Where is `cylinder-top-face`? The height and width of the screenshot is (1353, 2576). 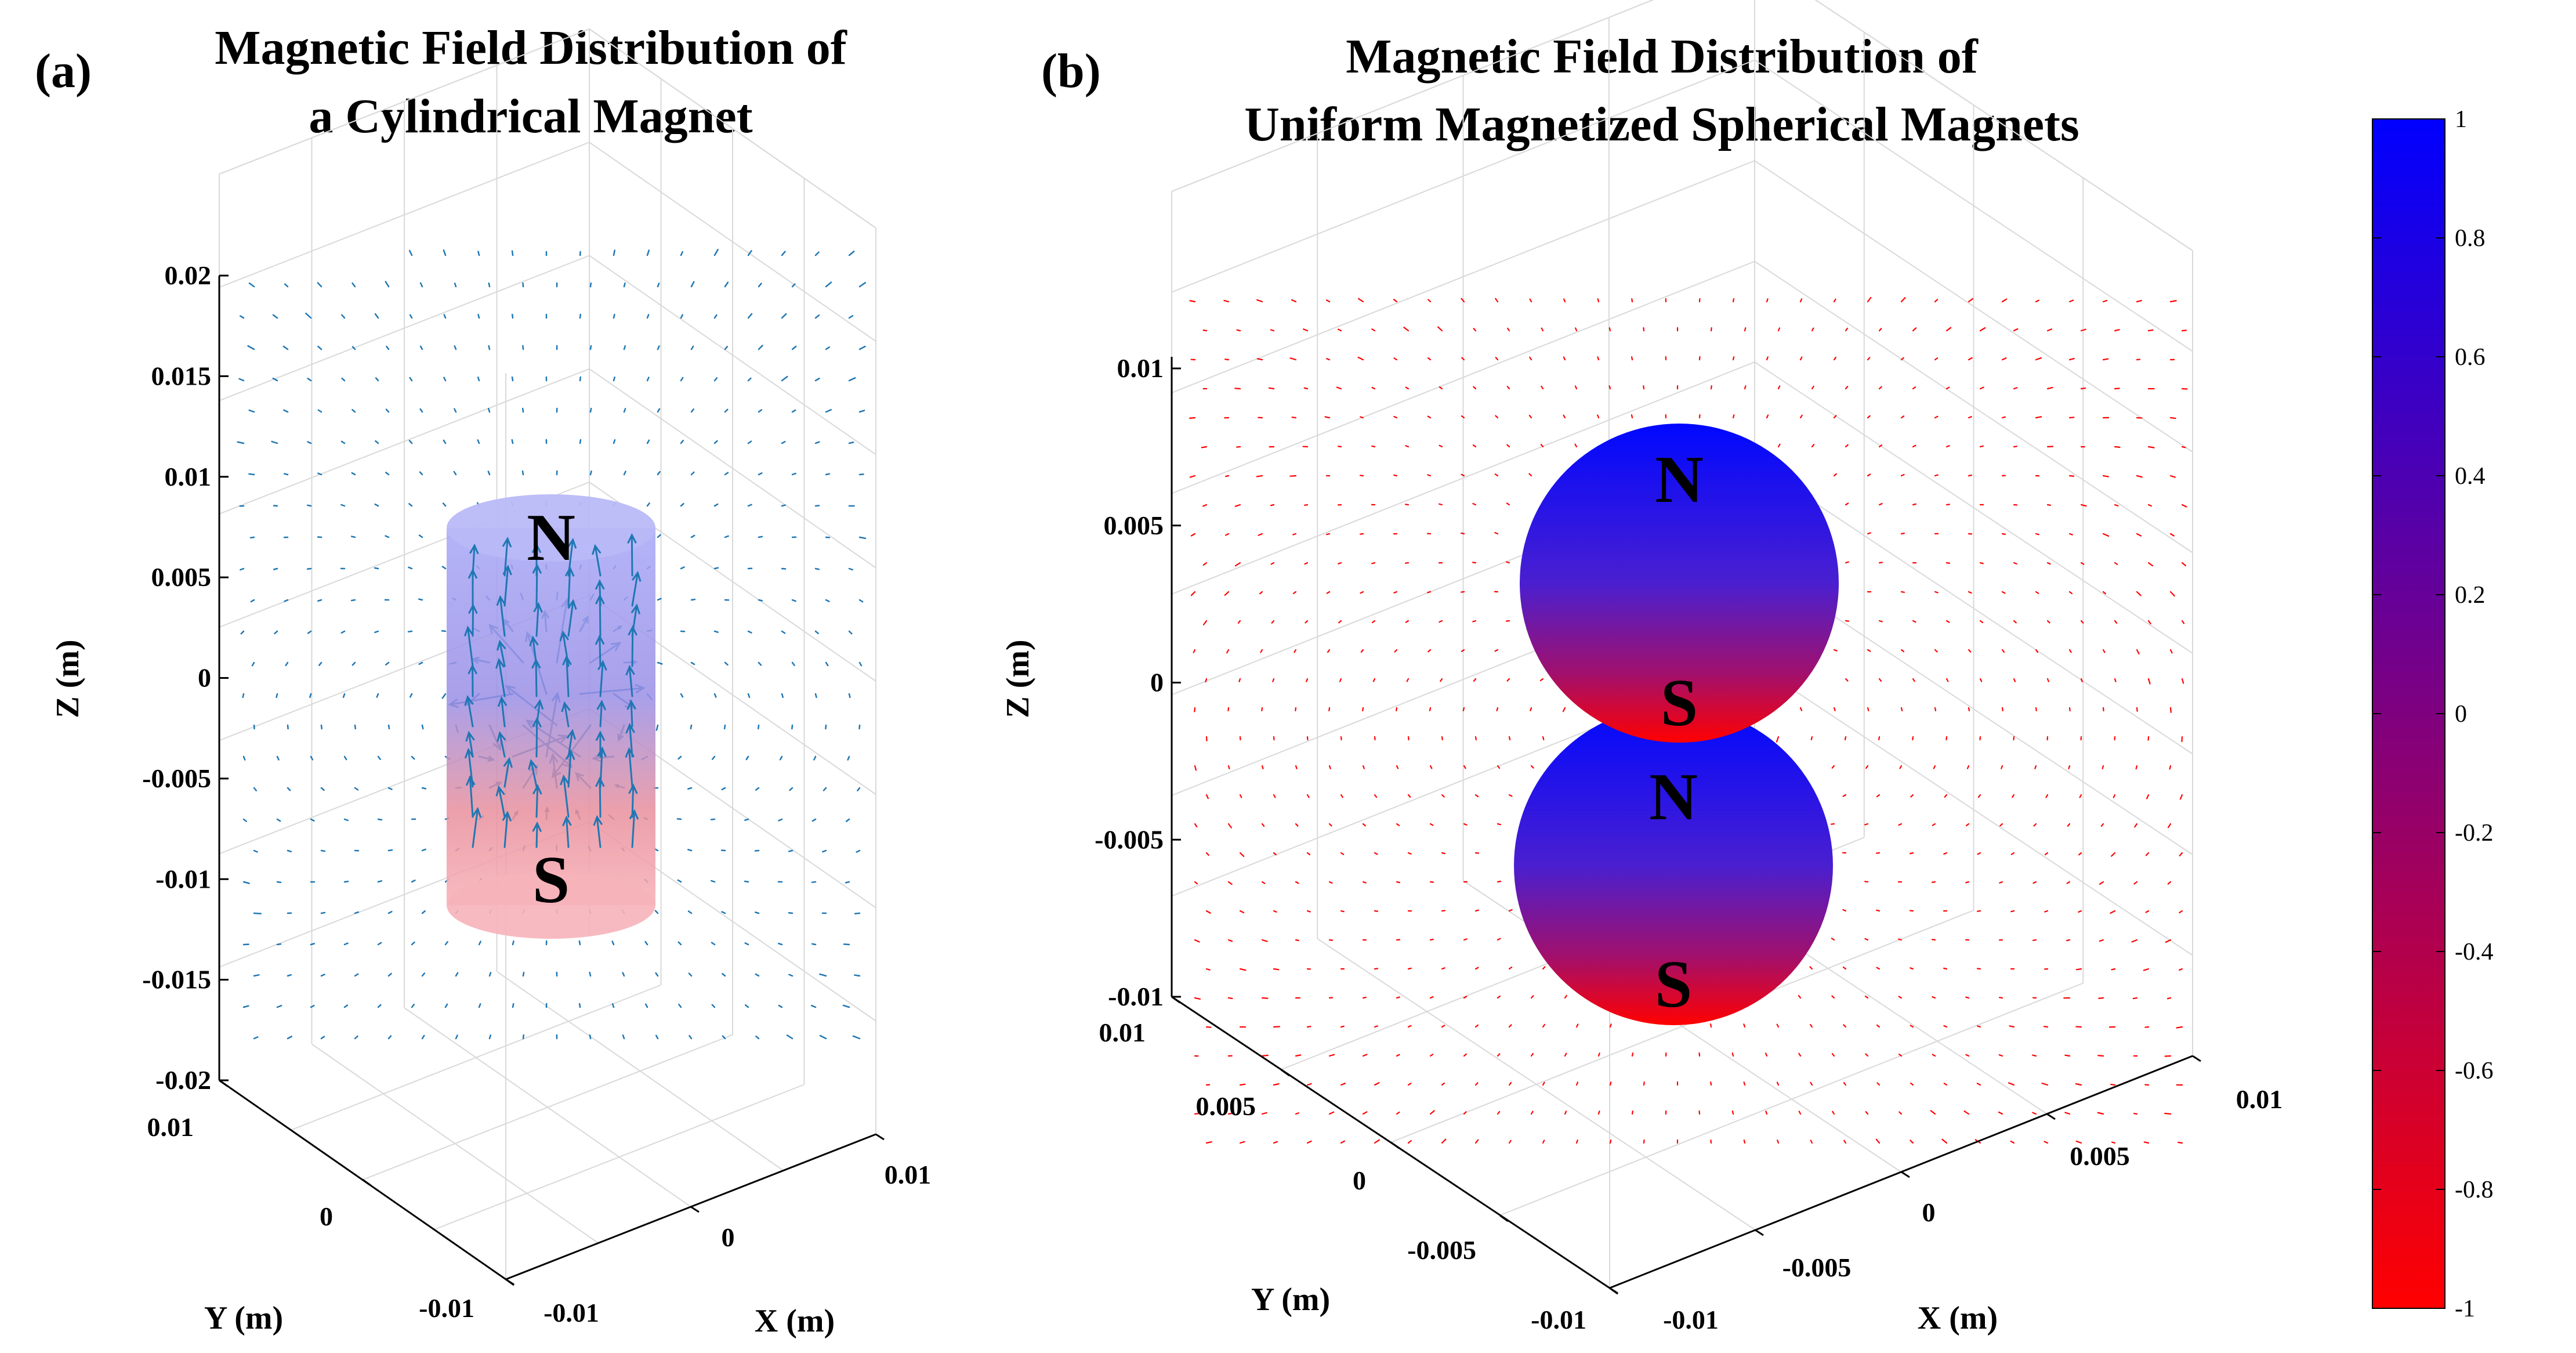 cylinder-top-face is located at coordinates (551, 528).